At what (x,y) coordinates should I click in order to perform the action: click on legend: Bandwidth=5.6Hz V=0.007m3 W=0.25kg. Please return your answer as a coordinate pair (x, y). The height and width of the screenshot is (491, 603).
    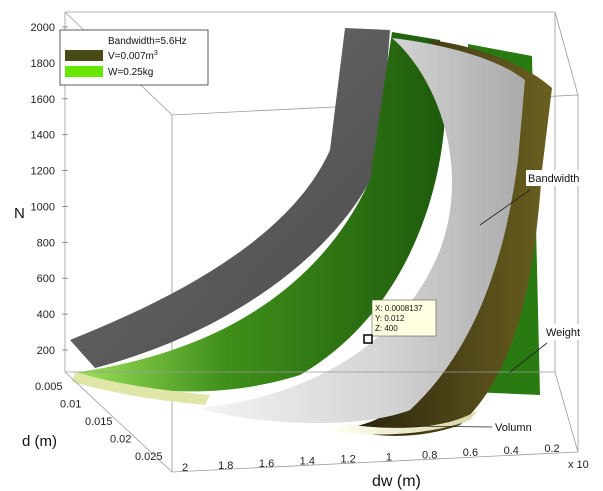
    Looking at the image, I should click on (134, 57).